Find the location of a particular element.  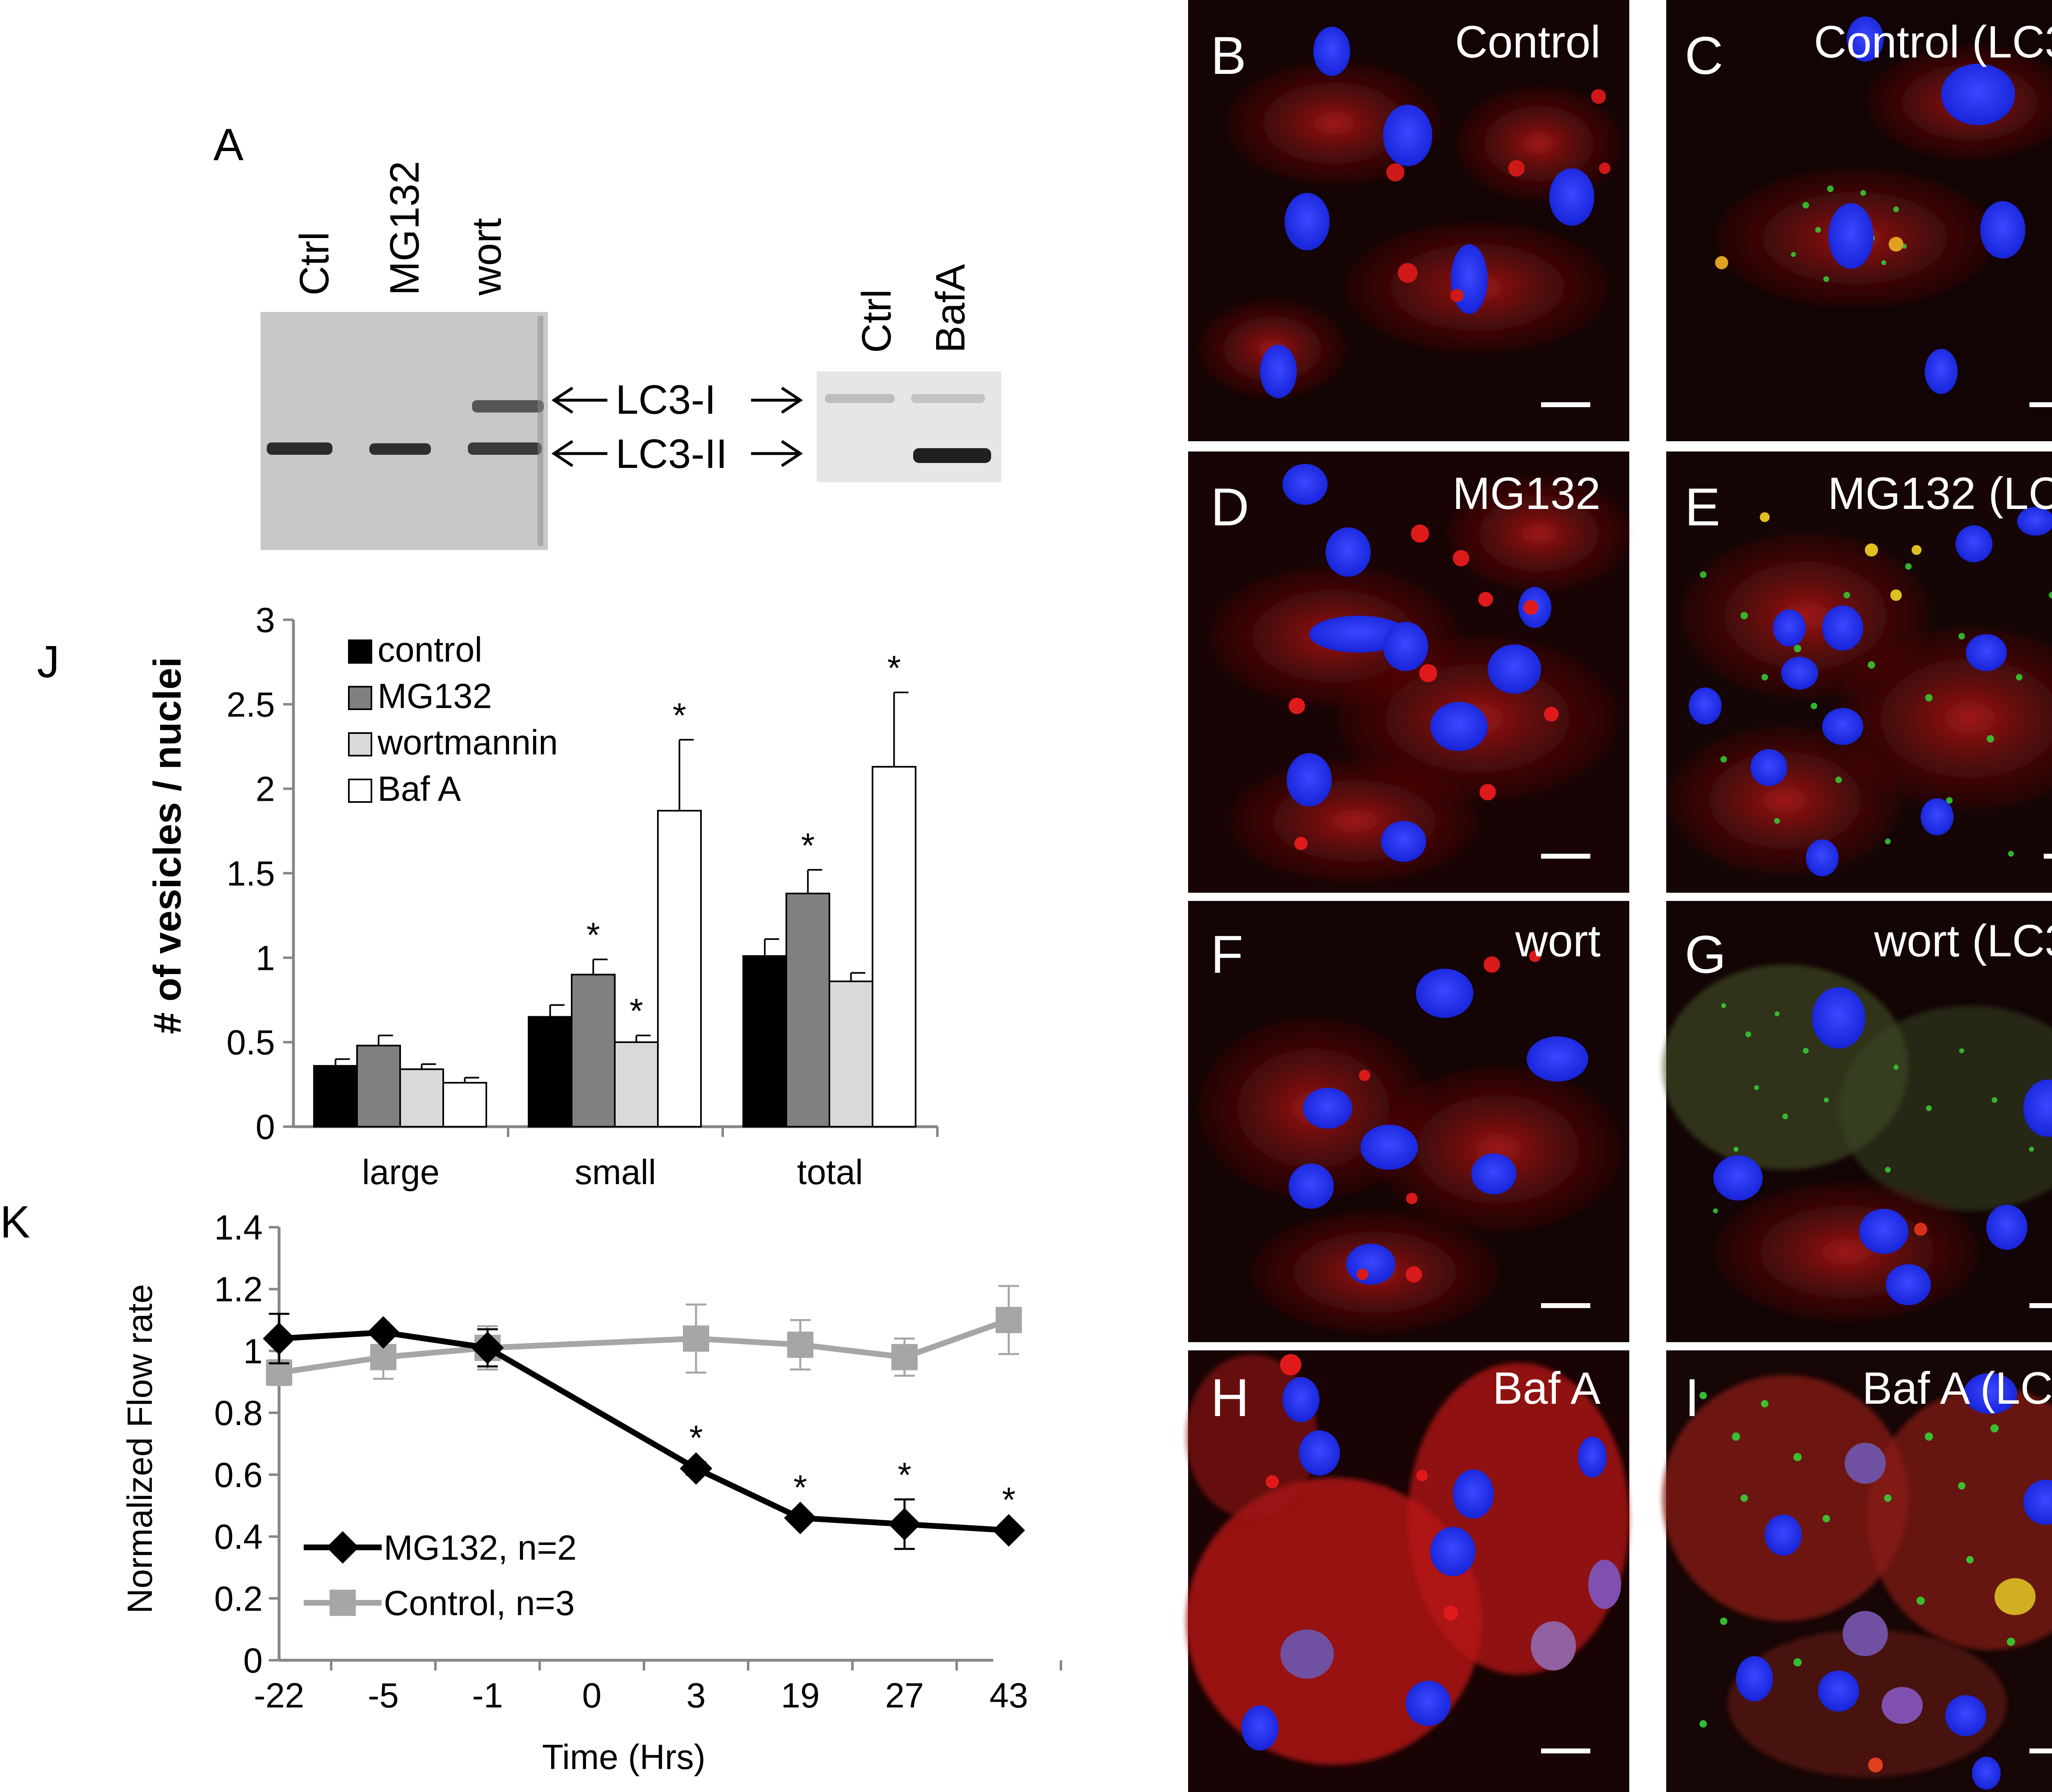

micrograph-e-cells is located at coordinates (1861, 704).